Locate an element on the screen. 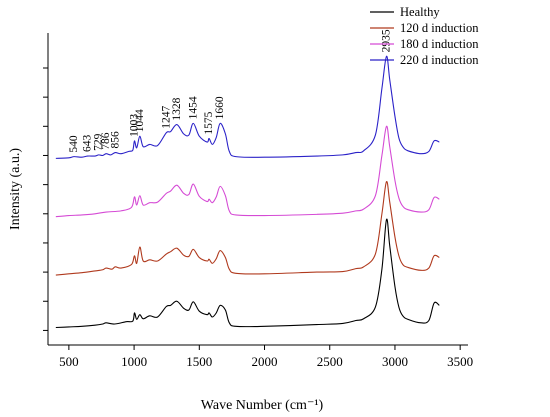 The width and height of the screenshot is (550, 417). peak-label: 786 is located at coordinates (106, 141).